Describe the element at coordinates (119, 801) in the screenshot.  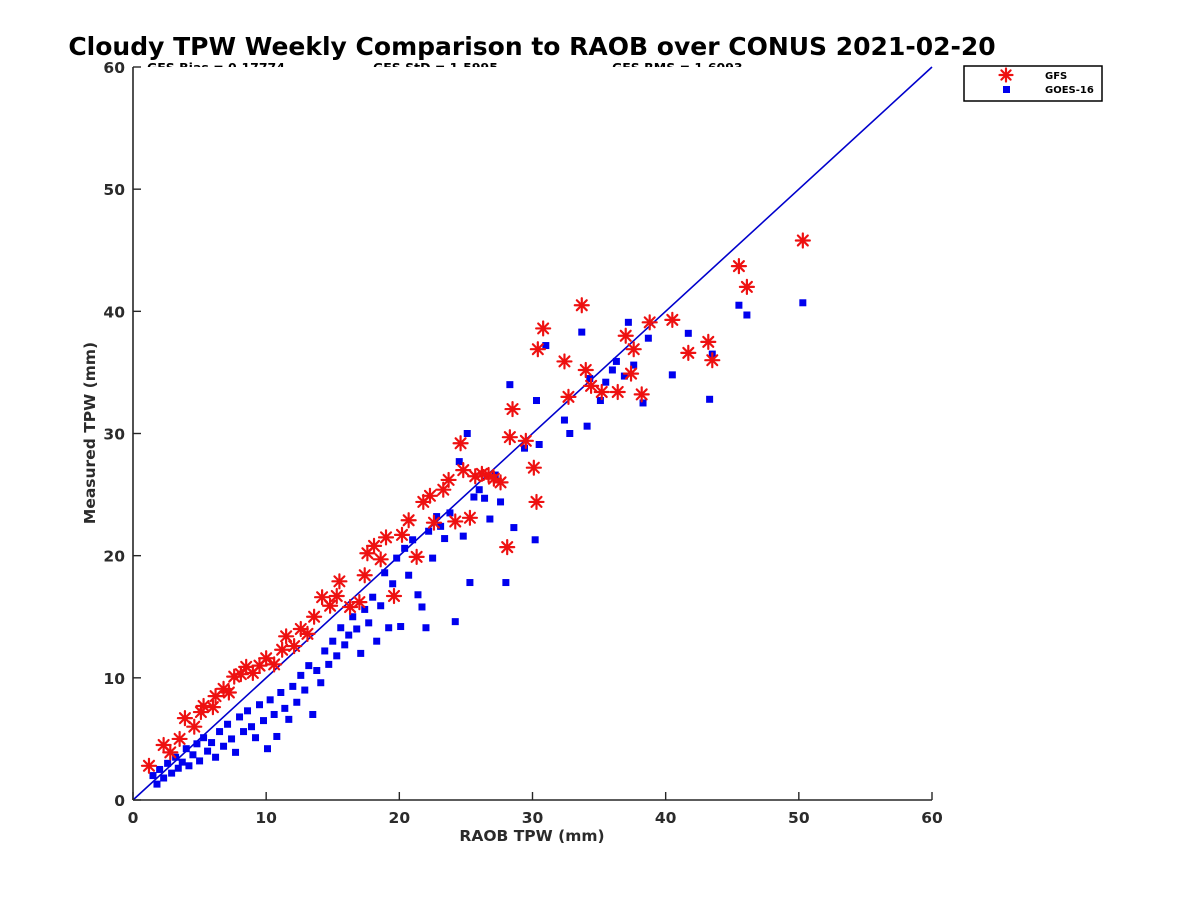
I see `y-tick-label: 0` at that location.